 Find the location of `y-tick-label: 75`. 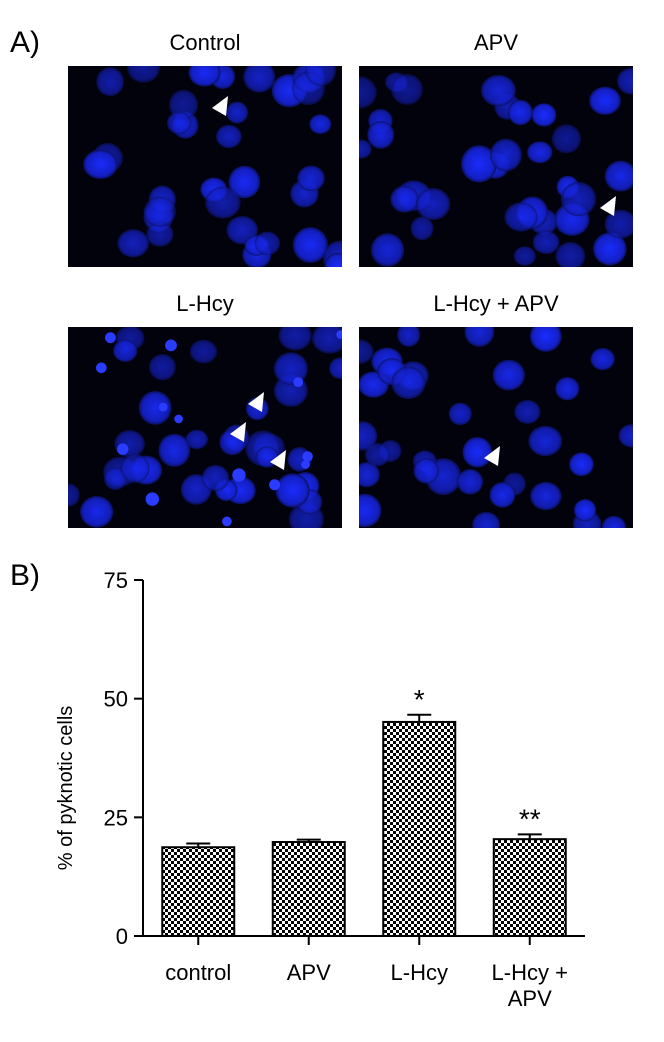

y-tick-label: 75 is located at coordinates (116, 580).